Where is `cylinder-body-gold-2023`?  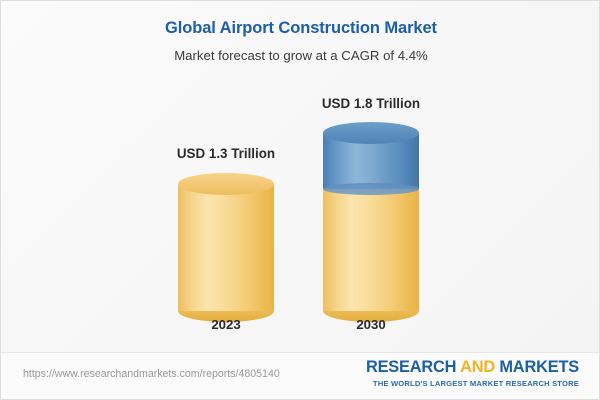 cylinder-body-gold-2023 is located at coordinates (226, 247).